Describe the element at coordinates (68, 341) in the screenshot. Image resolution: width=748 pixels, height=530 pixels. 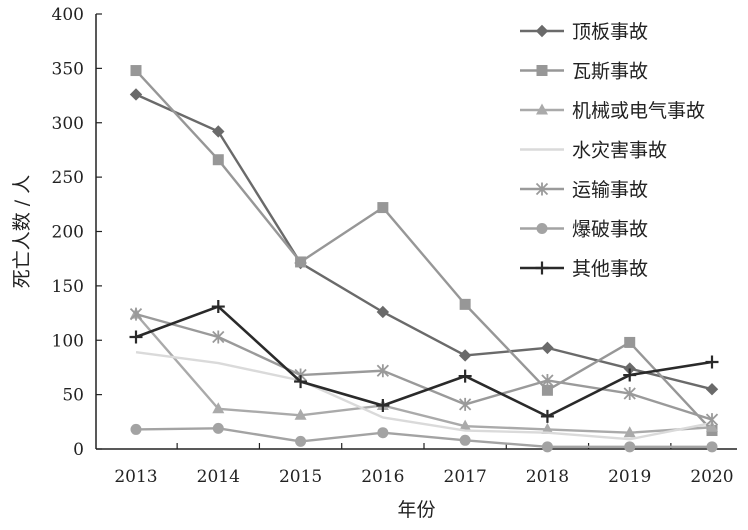
I see `y-tick-label: 100` at that location.